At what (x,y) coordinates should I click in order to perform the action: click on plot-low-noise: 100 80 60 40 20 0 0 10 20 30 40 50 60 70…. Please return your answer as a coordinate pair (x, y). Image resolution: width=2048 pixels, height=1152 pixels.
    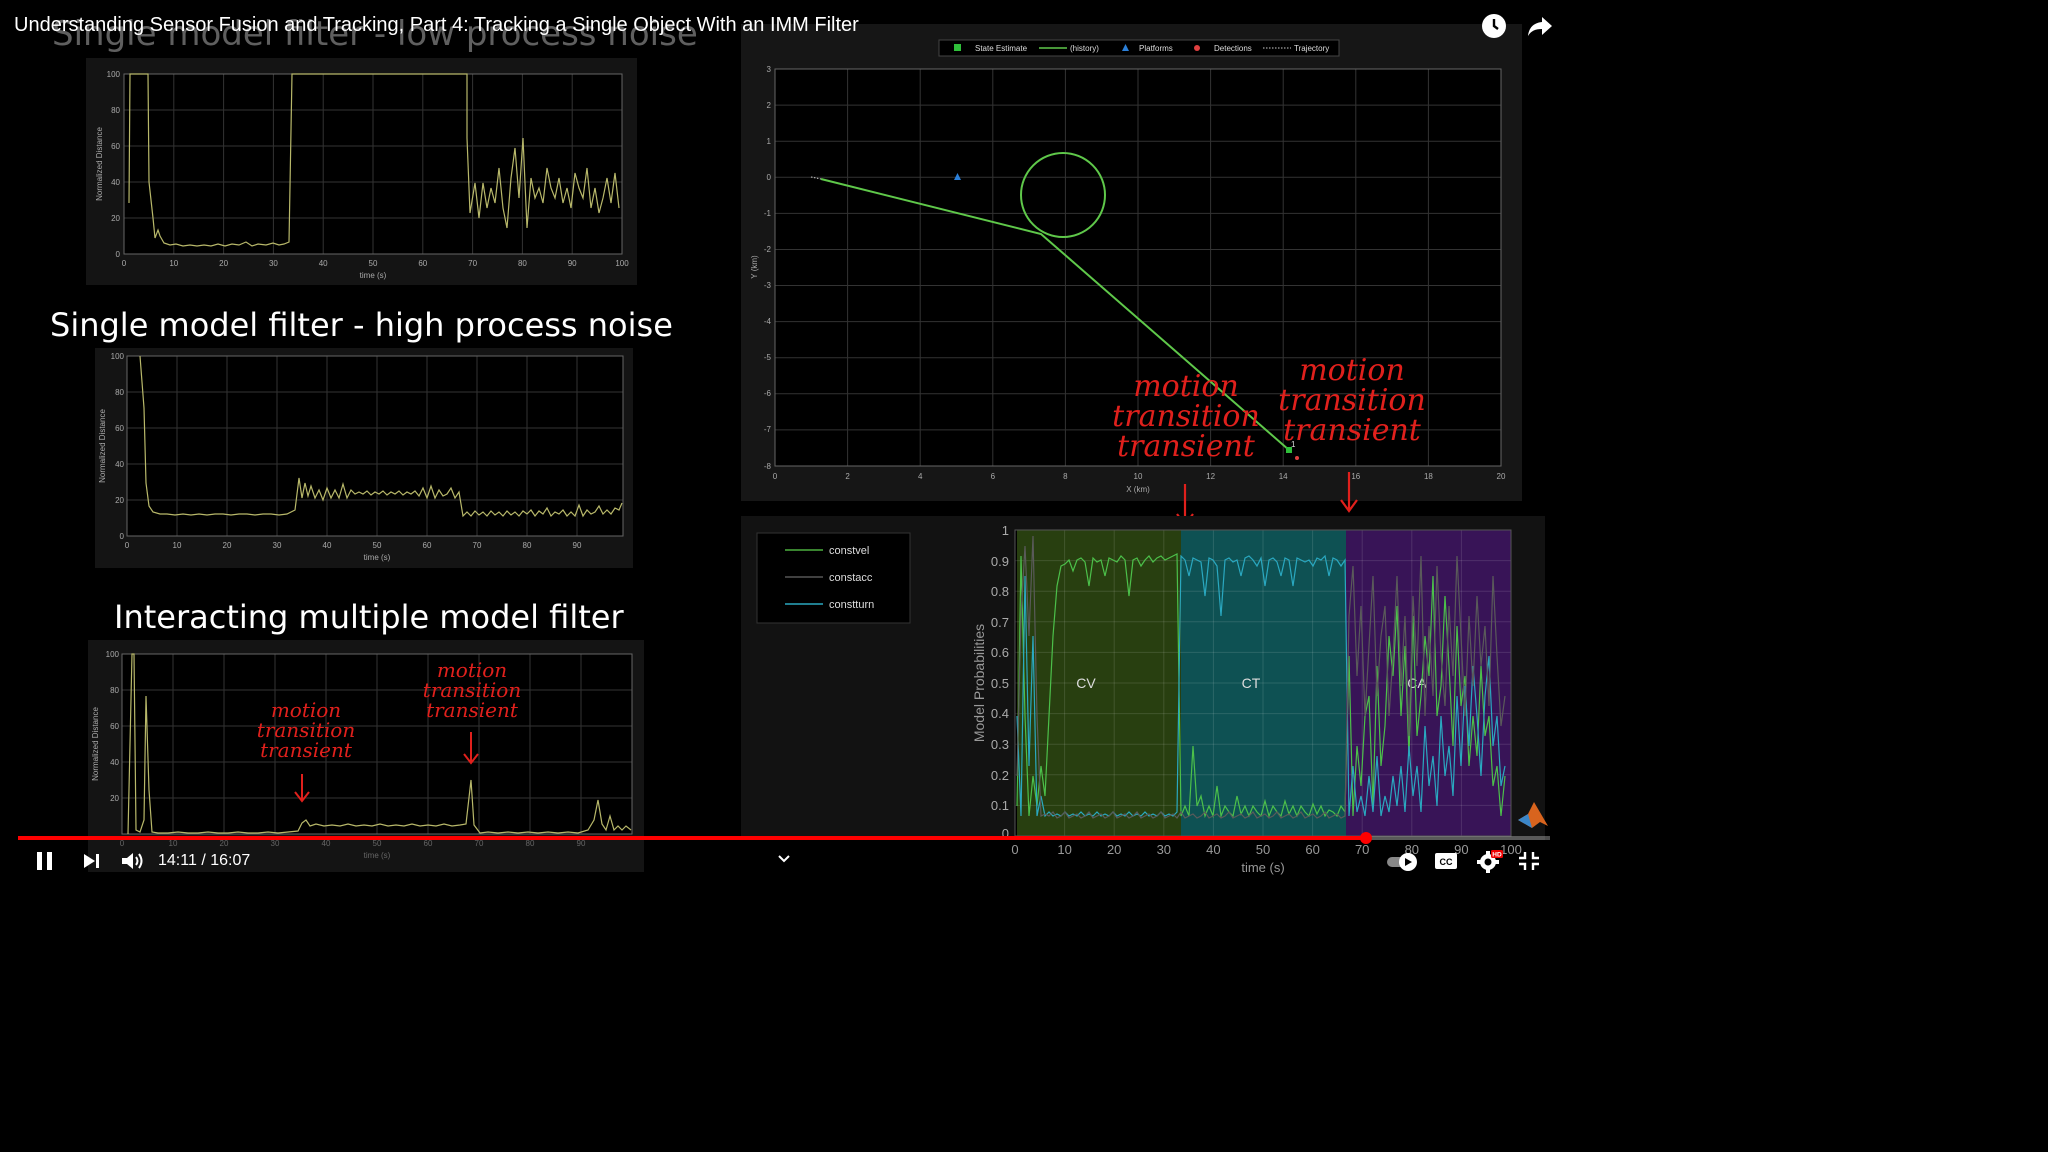
    Looking at the image, I should click on (361, 171).